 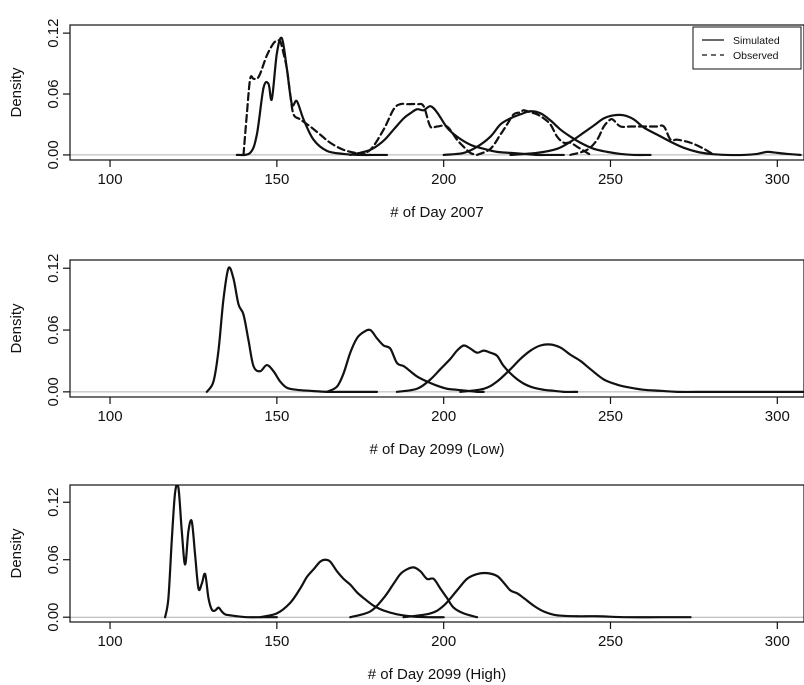 I want to click on legend-label: Observed, so click(x=756, y=56).